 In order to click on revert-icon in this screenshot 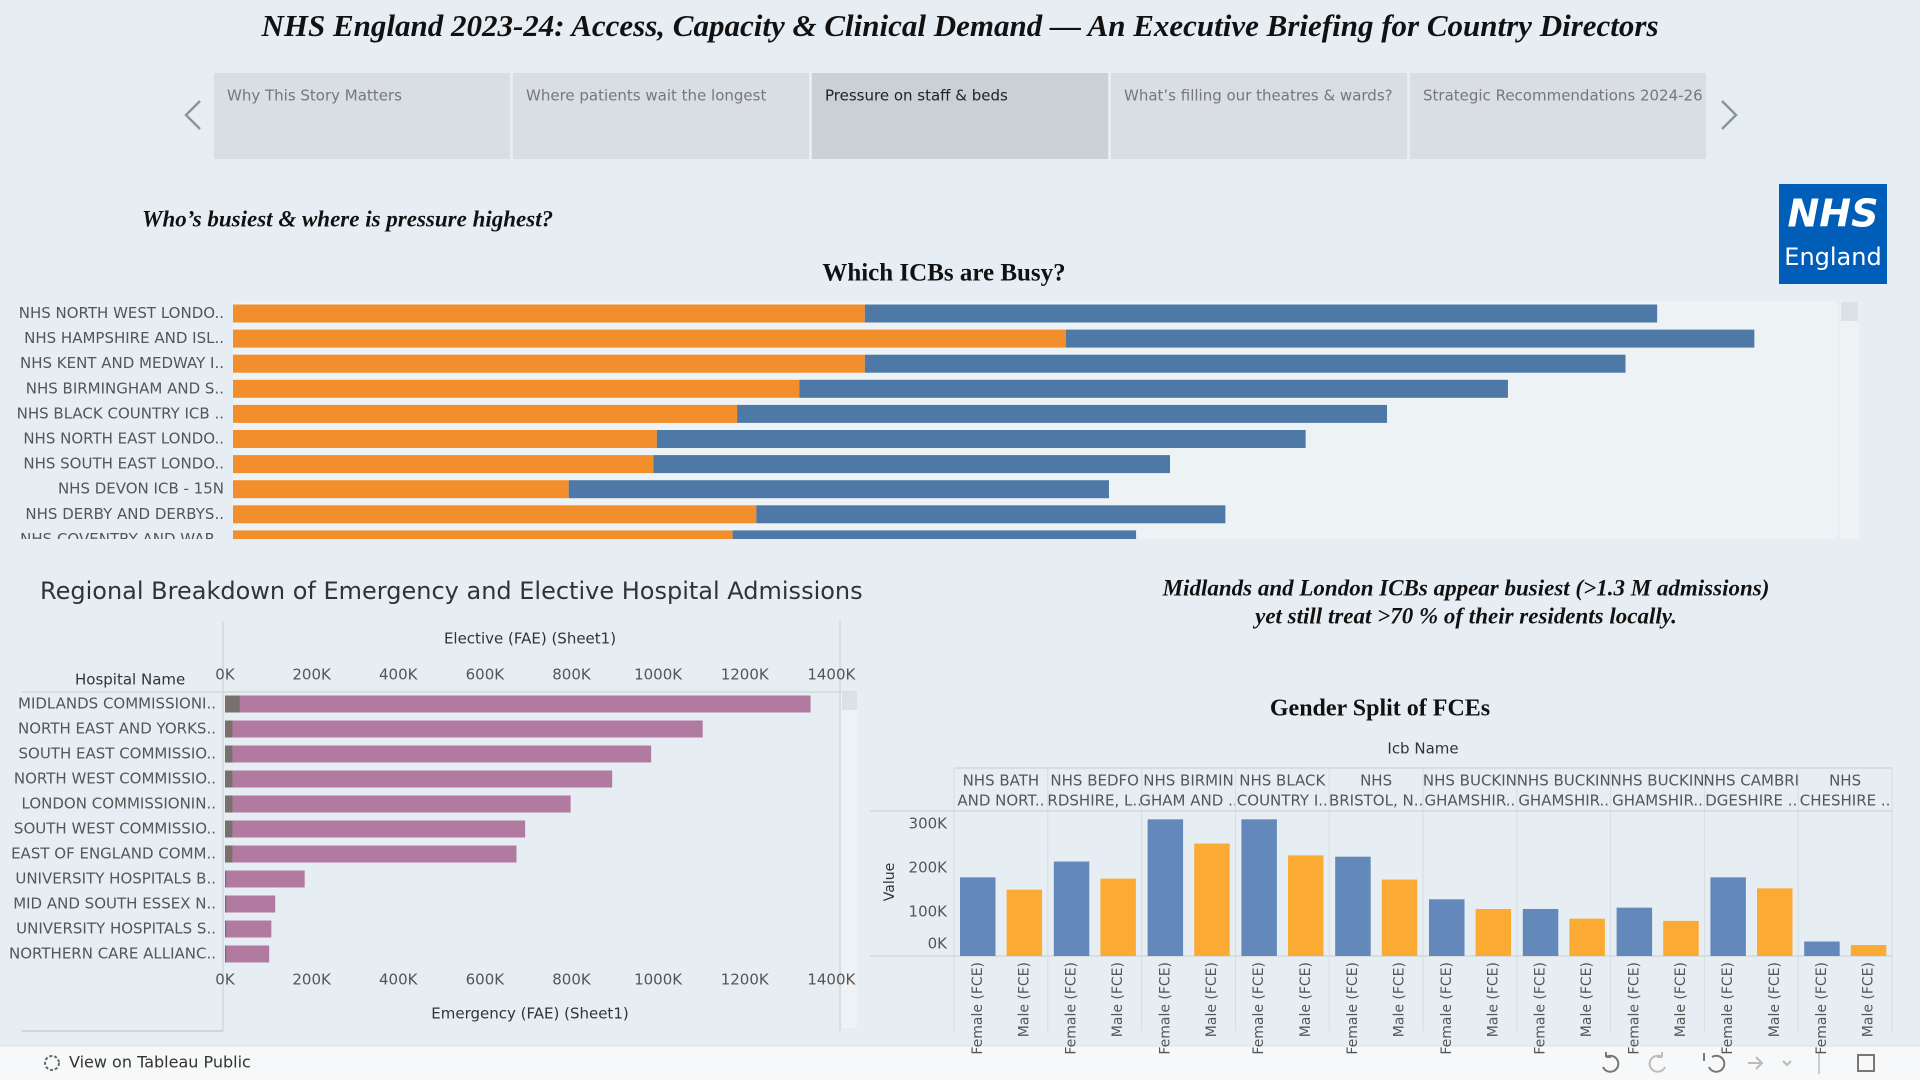, I will do `click(1714, 1063)`.